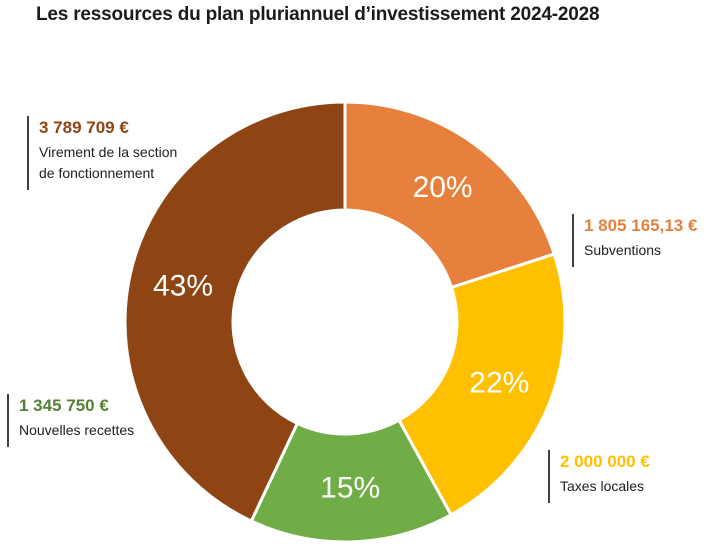 The image size is (711, 557). I want to click on callout-subventions-label: Subventions, so click(623, 250).